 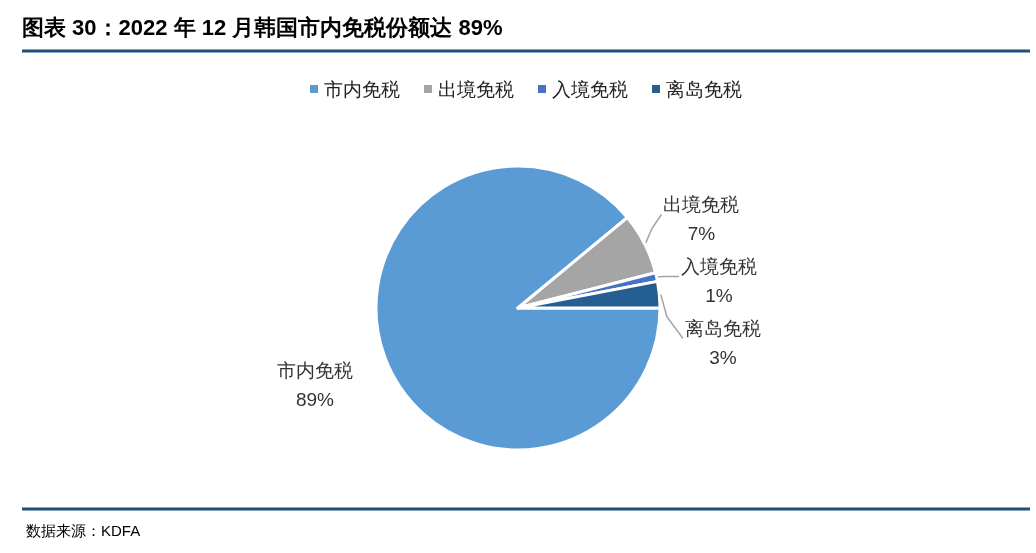 I want to click on data-label: 3%, so click(x=723, y=357).